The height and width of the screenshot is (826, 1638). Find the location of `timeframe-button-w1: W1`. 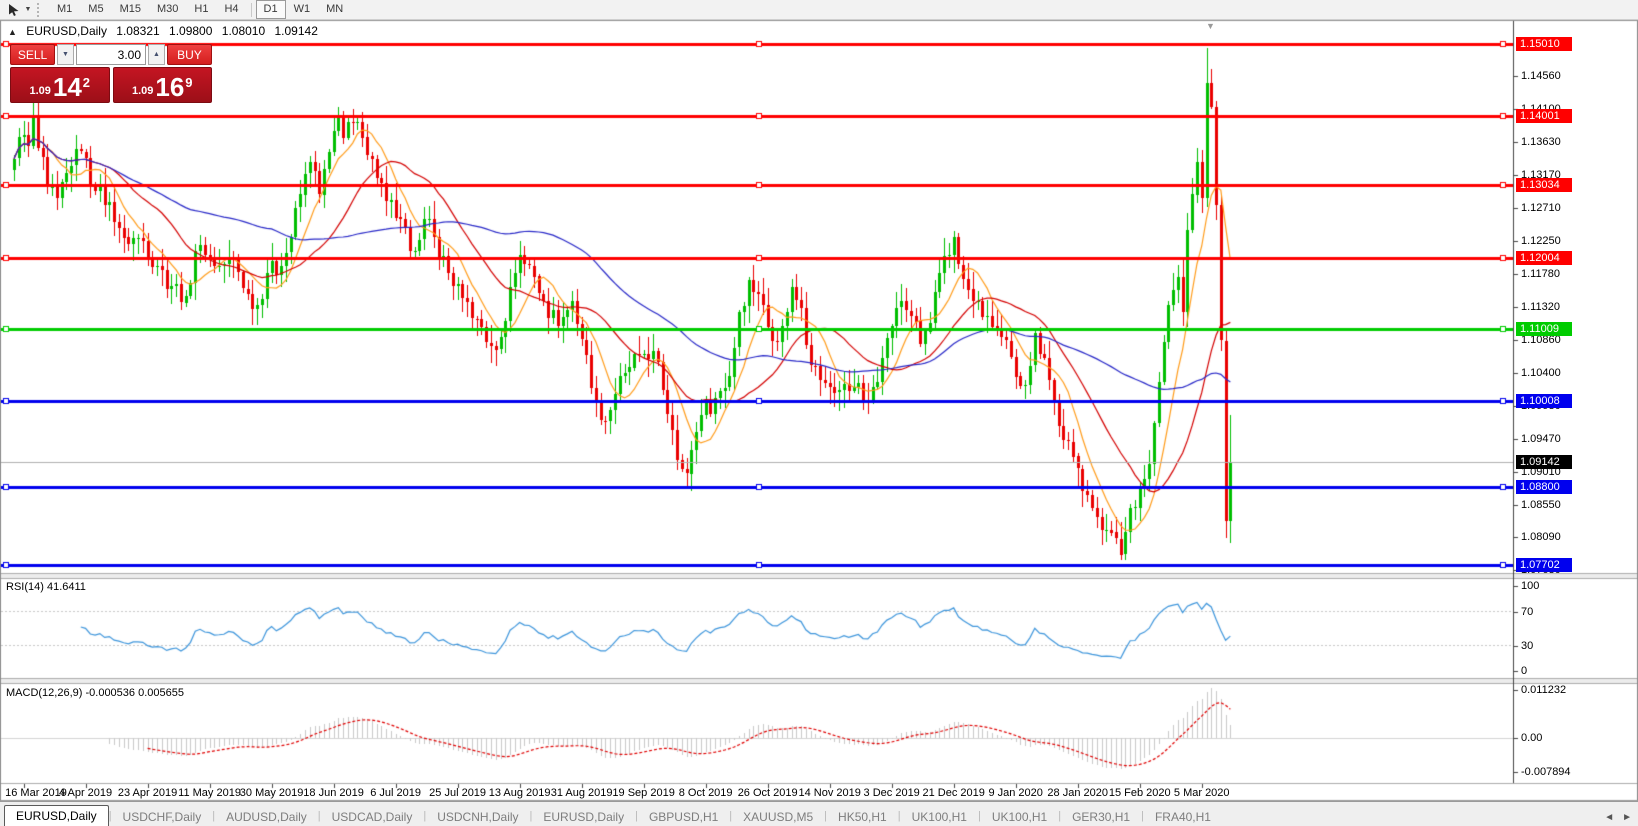

timeframe-button-w1: W1 is located at coordinates (302, 9).